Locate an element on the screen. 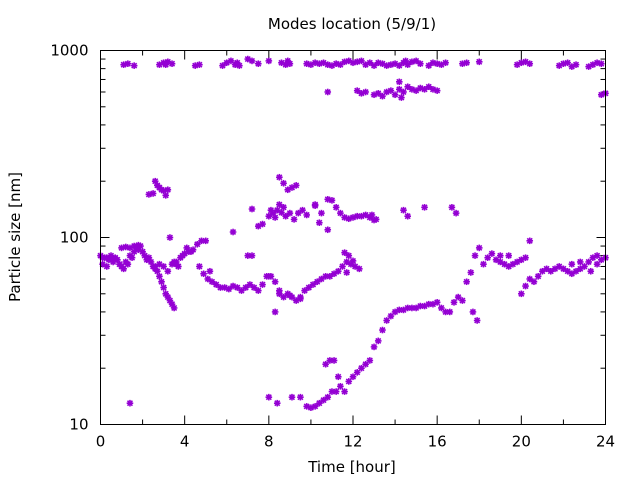  y-tick-label: 10 is located at coordinates (78, 425).